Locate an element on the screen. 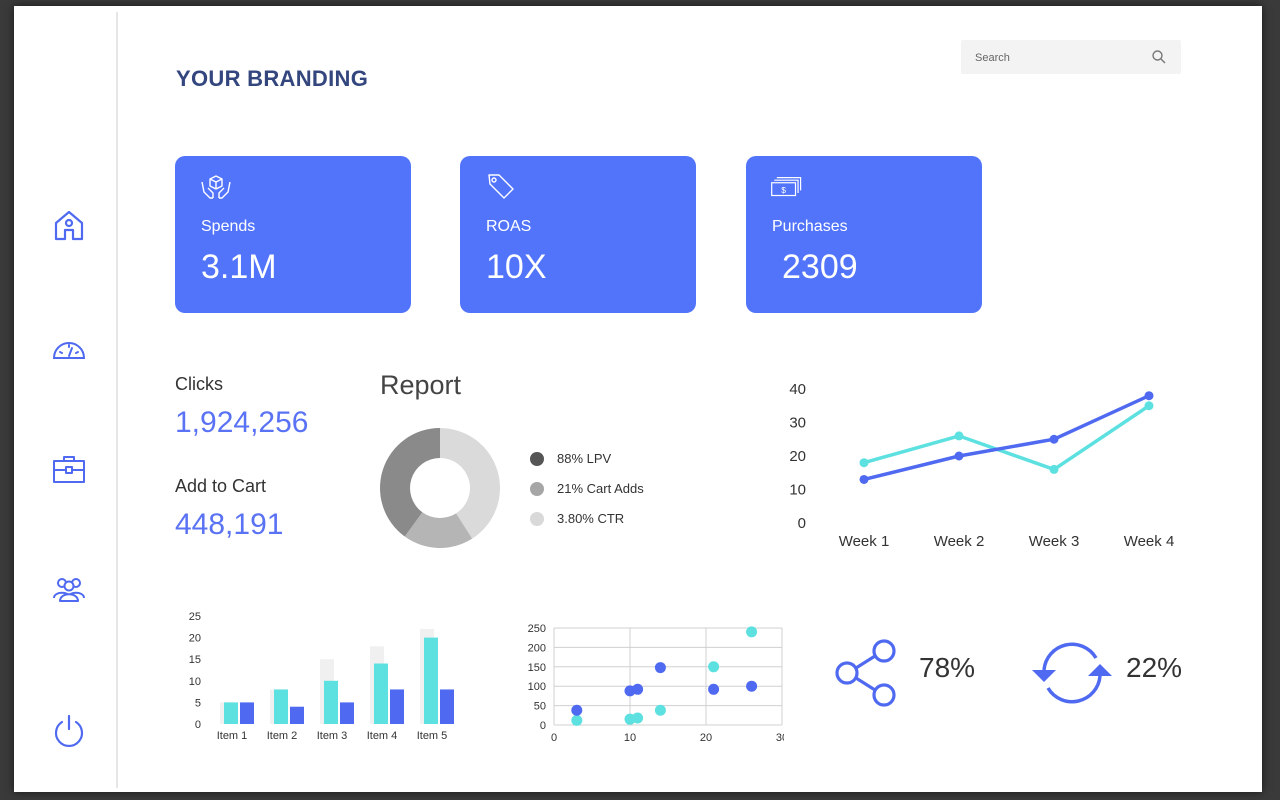 Image resolution: width=1280 pixels, height=800 pixels. sync-icon is located at coordinates (1072, 673).